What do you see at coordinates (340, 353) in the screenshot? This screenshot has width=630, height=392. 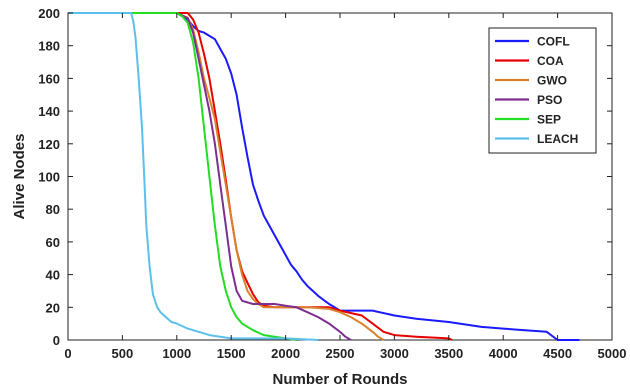 I see `x-tick-label: 2500` at bounding box center [340, 353].